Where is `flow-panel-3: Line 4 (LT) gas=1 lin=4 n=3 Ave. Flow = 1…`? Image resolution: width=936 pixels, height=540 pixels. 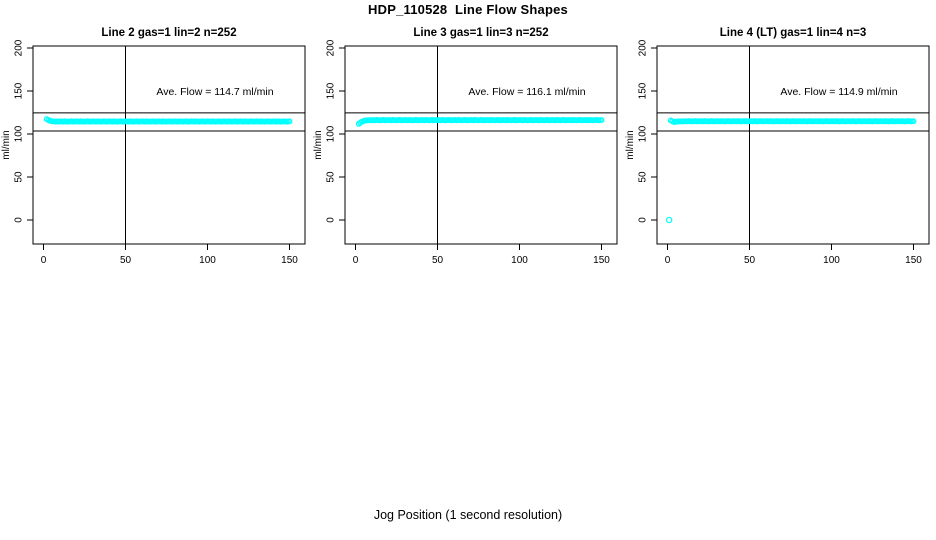
flow-panel-3: Line 4 (LT) gas=1 lin=4 n=3 Ave. Flow = 1… is located at coordinates (777, 146).